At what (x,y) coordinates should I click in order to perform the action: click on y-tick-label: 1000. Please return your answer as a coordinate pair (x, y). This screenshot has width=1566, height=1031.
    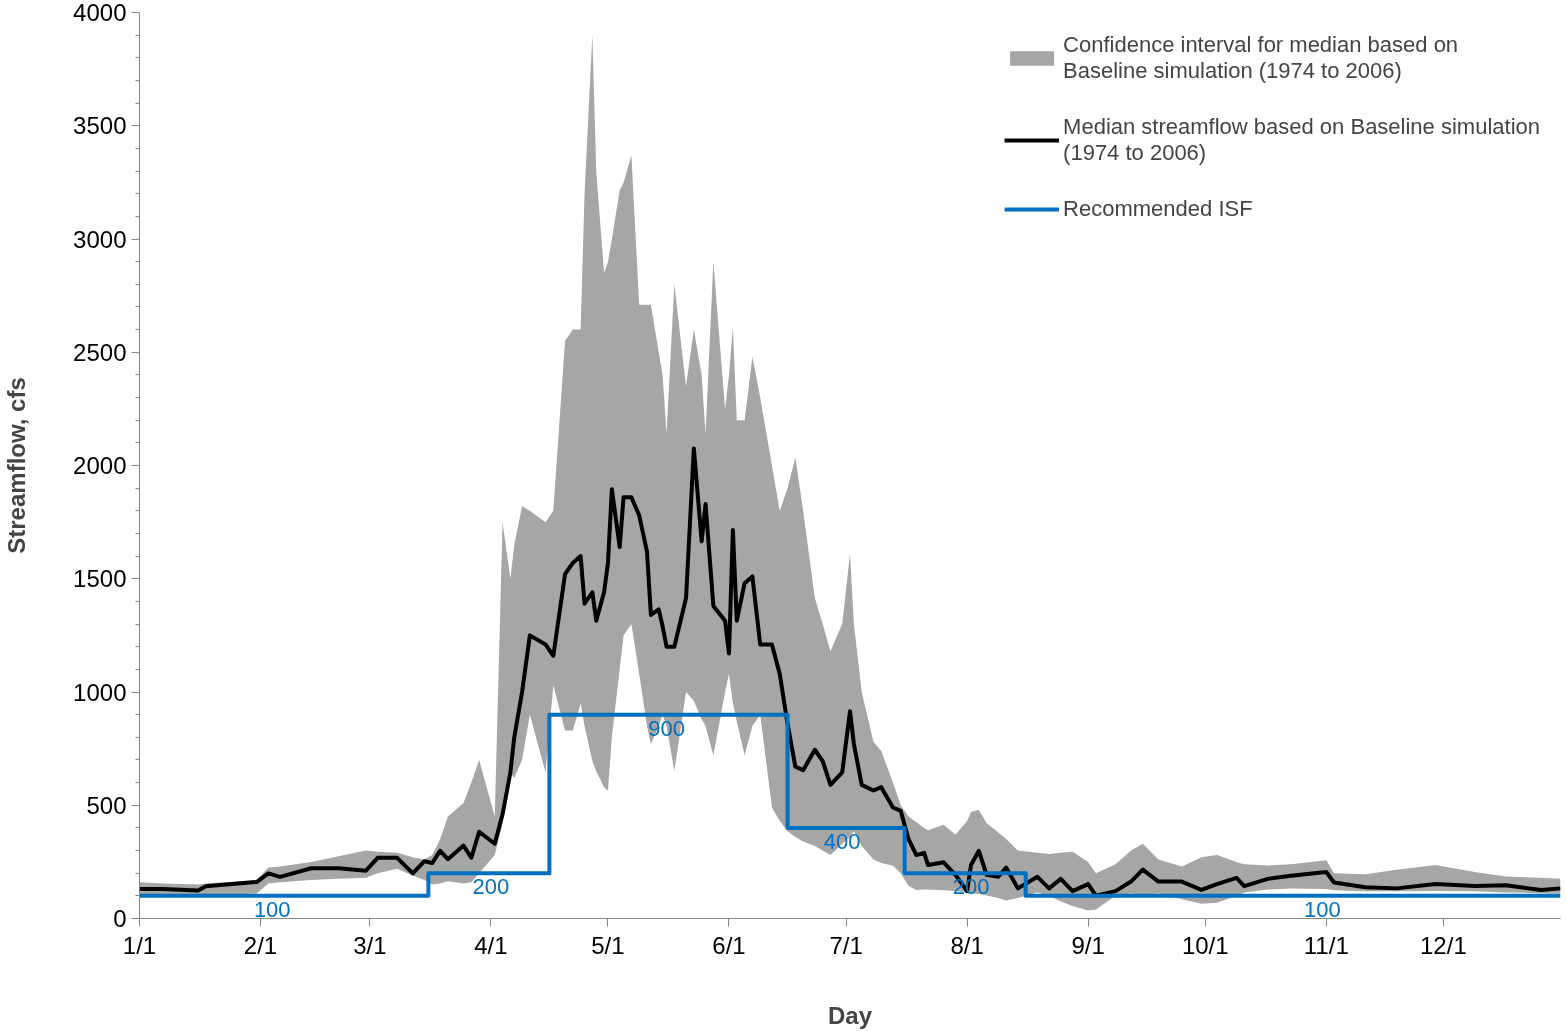
    Looking at the image, I should click on (100, 692).